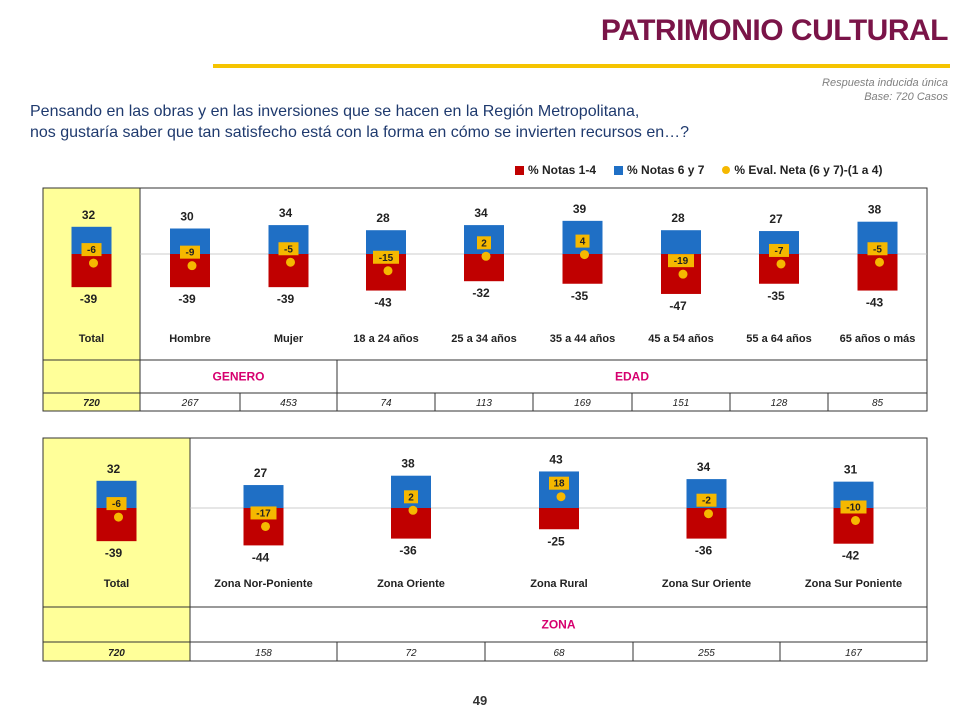 The image size is (960, 720). Describe the element at coordinates (411, 653) in the screenshot. I see `base-value: 72` at that location.